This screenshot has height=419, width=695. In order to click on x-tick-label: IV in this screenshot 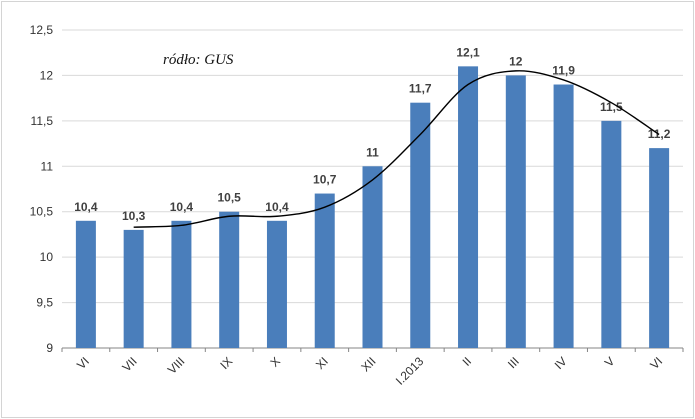, I will do `click(561, 363)`.